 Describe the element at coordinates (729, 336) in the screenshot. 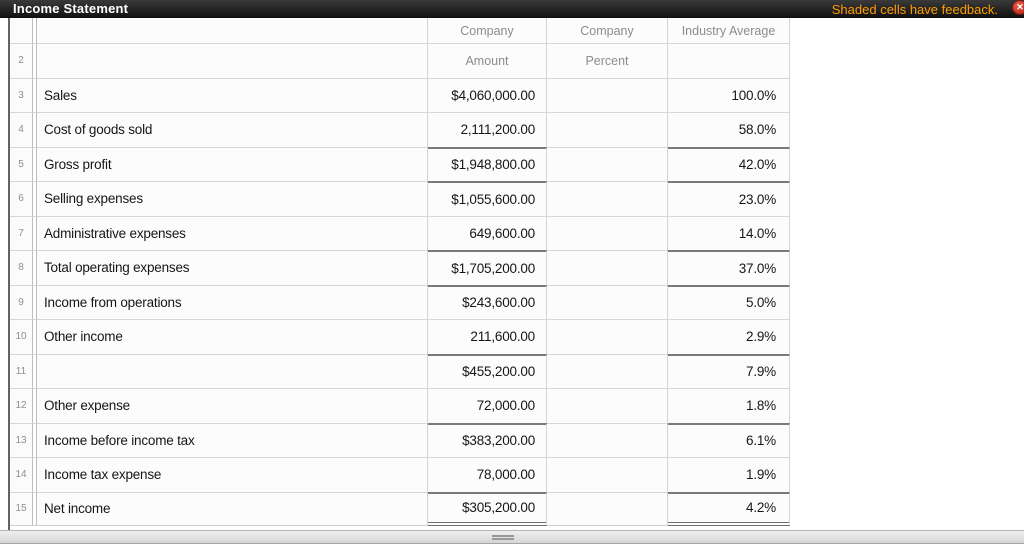

I see `industry-cell: 2.9%` at that location.